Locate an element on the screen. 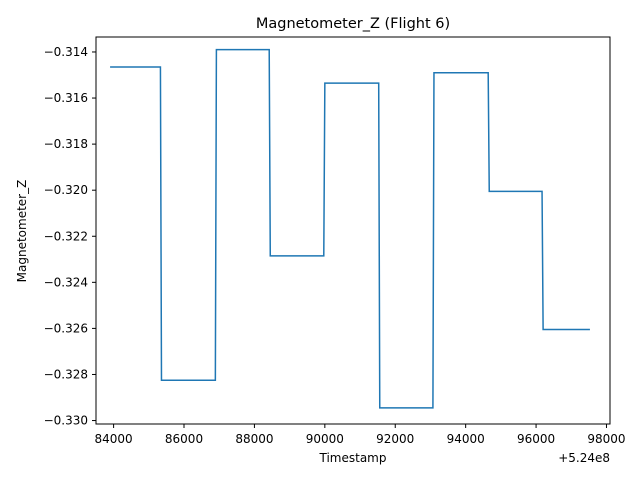 The height and width of the screenshot is (480, 640). y-tick-label: −0.330 is located at coordinates (66, 421).